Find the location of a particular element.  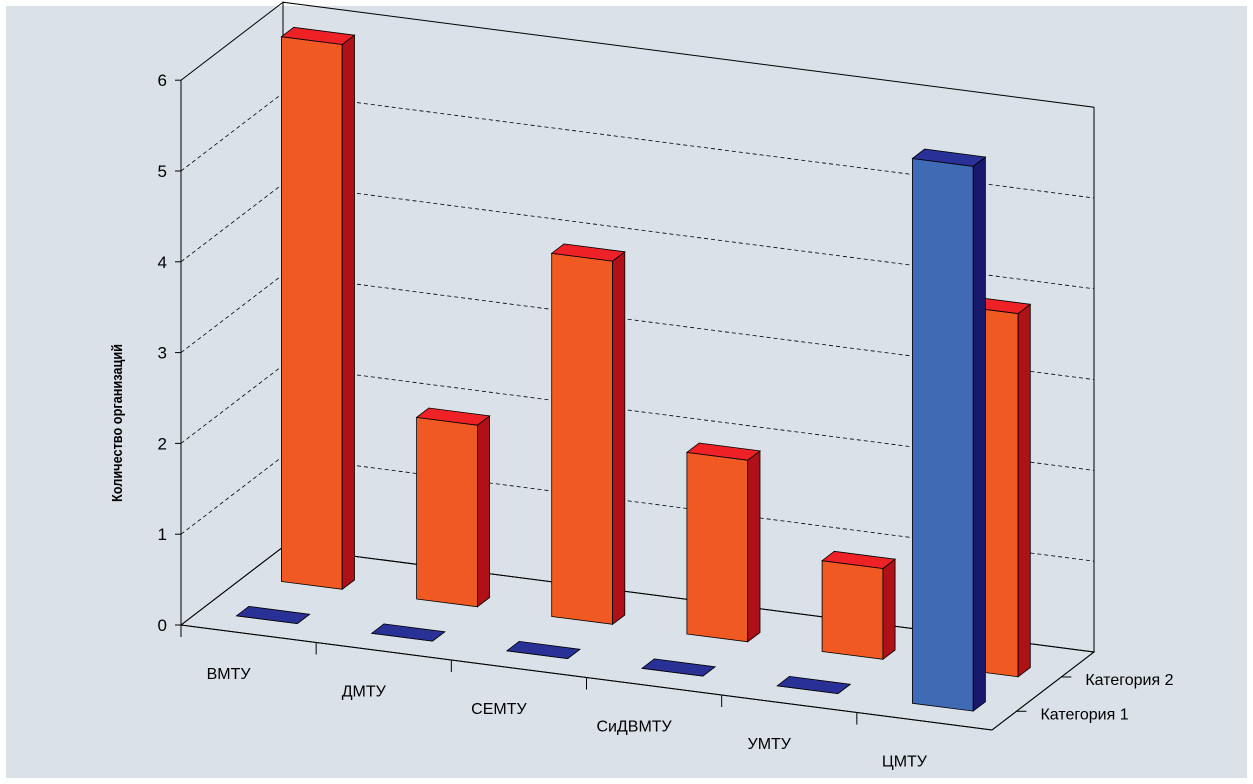

bar-series2-1-top is located at coordinates (453, 416).